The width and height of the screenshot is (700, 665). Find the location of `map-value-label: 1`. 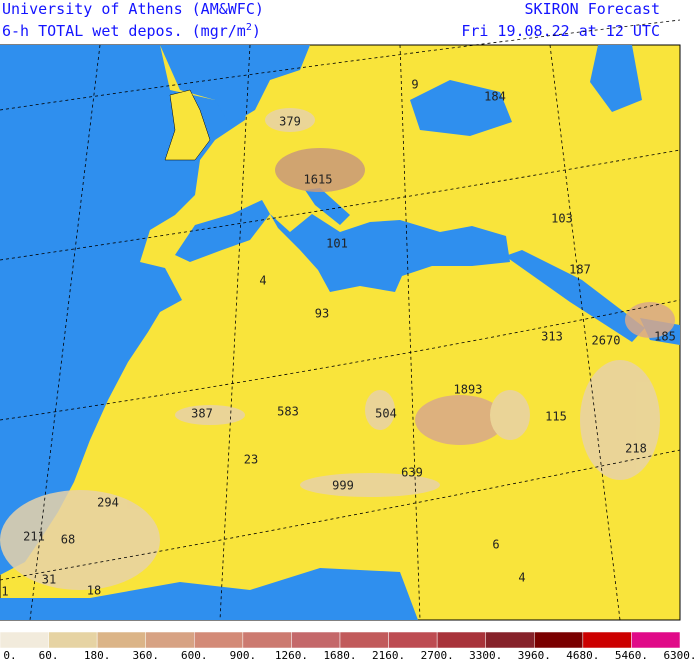

map-value-label: 1 is located at coordinates (4, 592).